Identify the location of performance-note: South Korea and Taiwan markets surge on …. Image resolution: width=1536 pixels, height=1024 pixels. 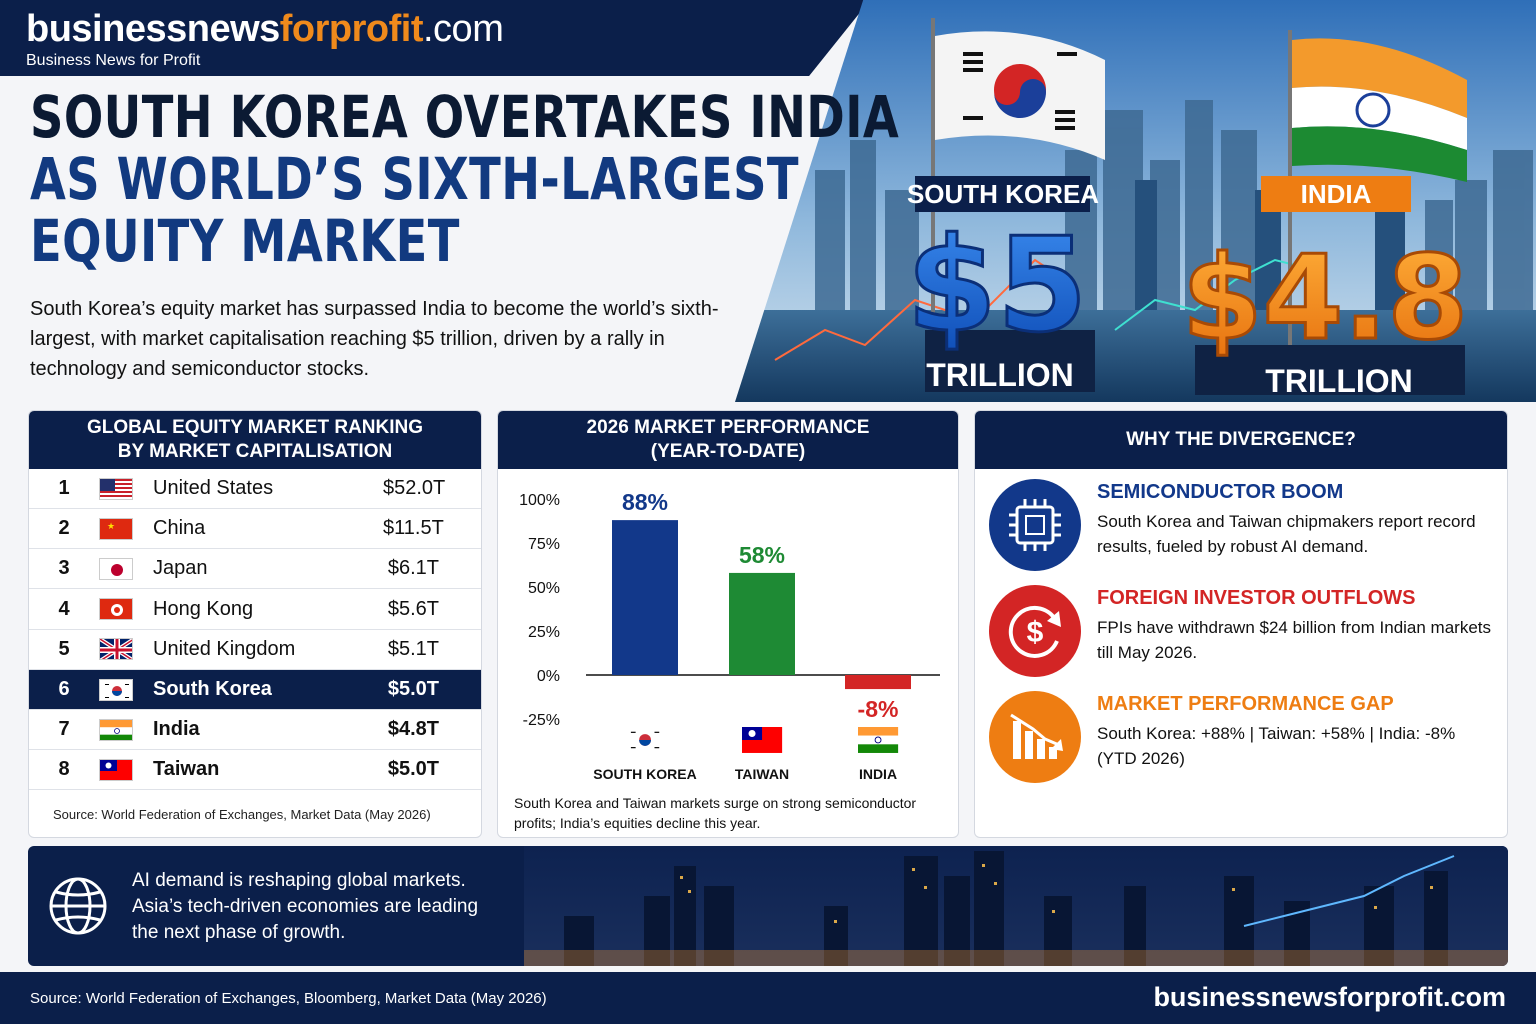
(715, 813).